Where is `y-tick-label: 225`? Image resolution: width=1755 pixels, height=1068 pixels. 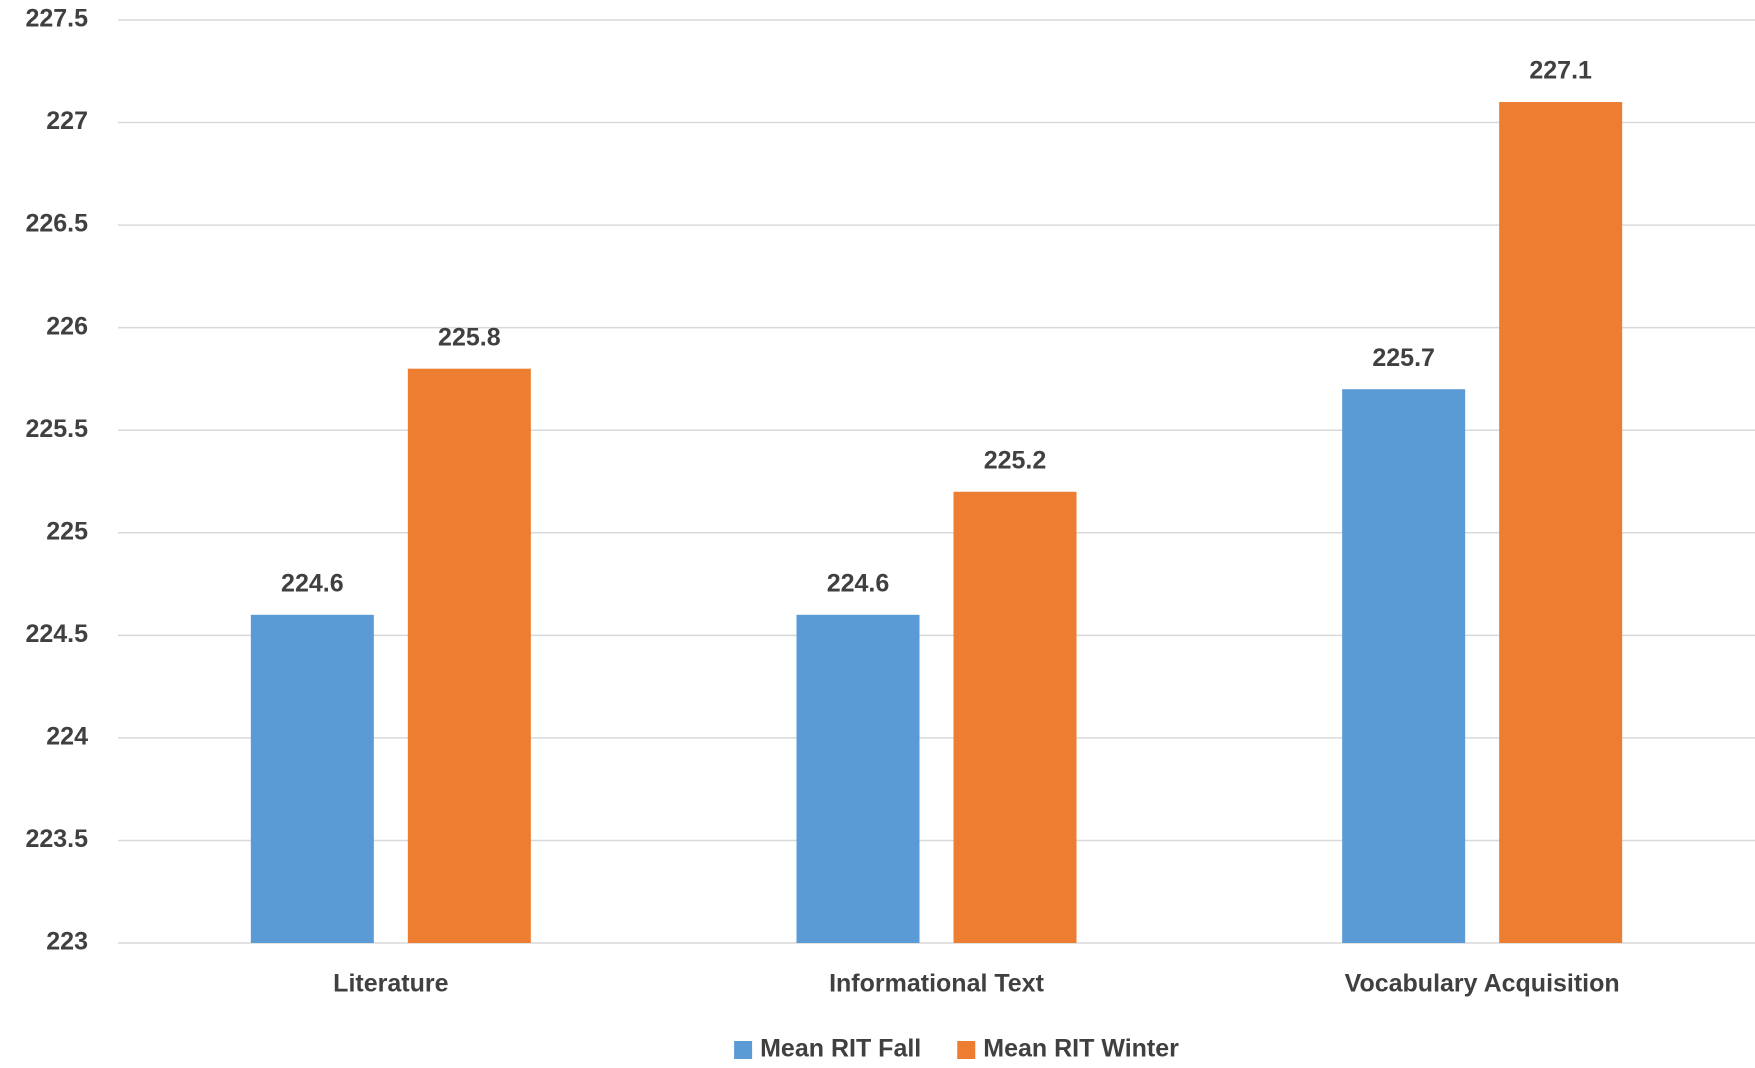
y-tick-label: 225 is located at coordinates (67, 531).